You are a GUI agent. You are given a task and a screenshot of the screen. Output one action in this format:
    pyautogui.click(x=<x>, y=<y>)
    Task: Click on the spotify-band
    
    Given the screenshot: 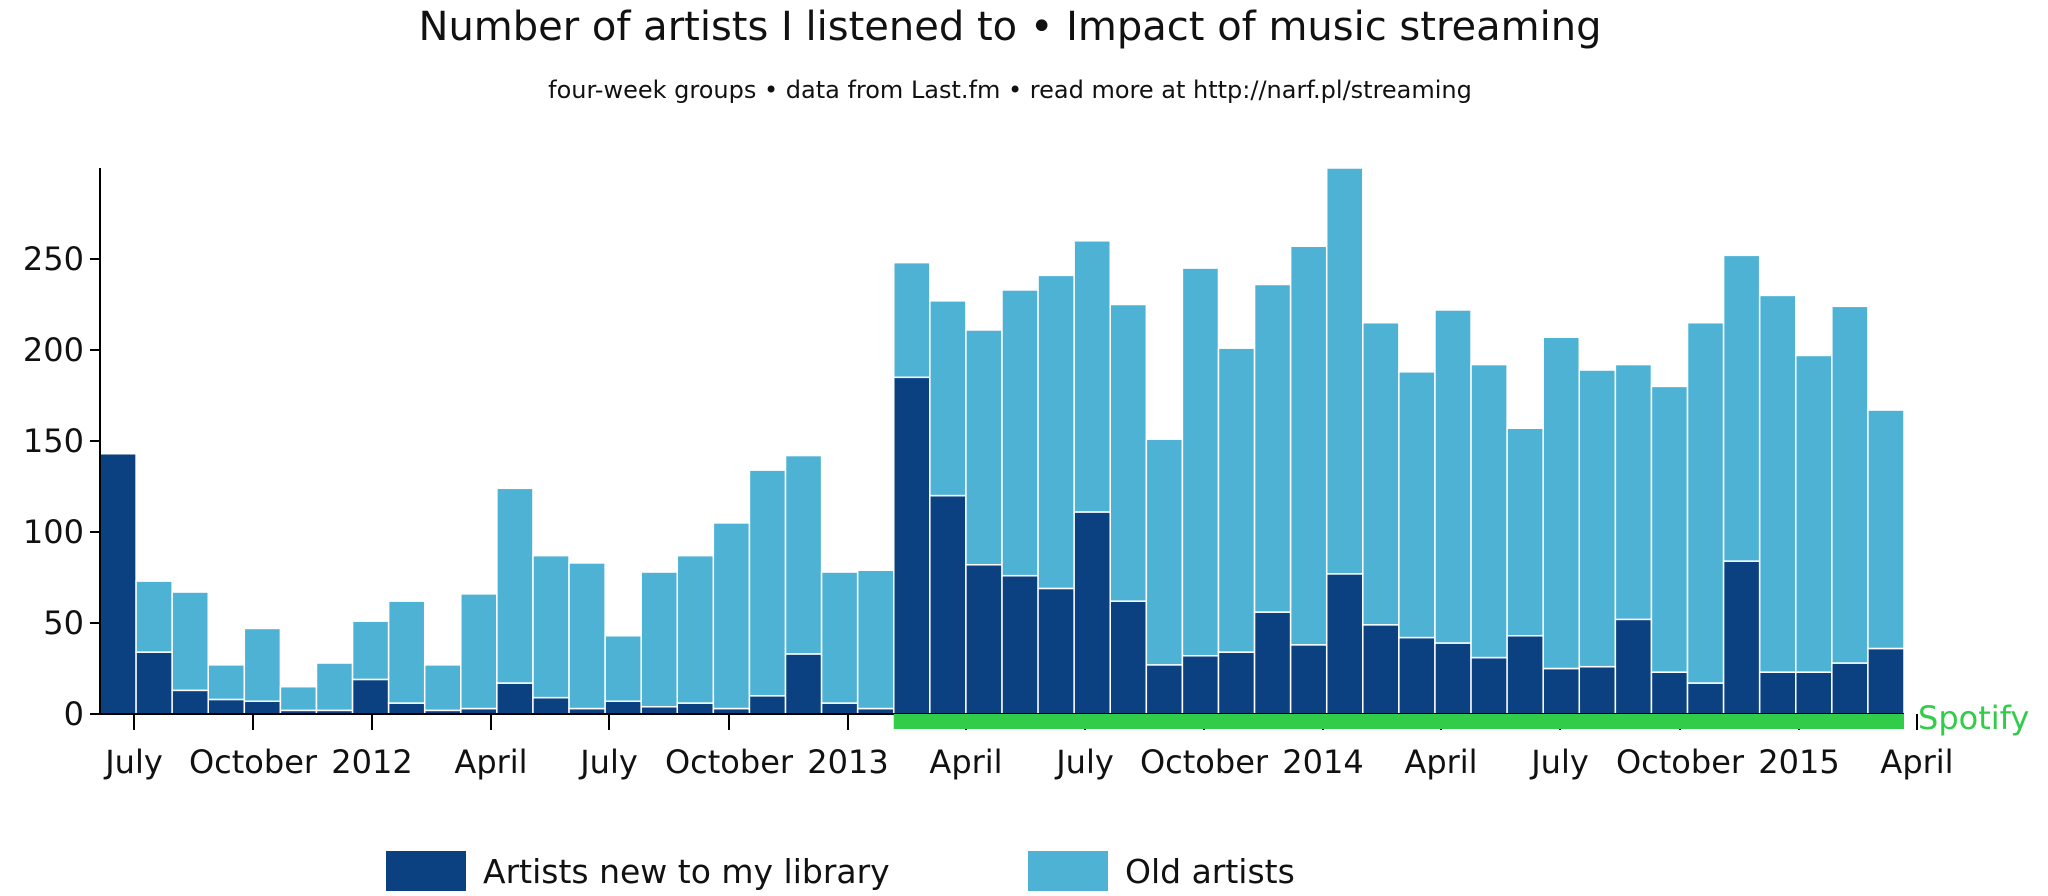 What is the action you would take?
    pyautogui.click(x=1398, y=721)
    